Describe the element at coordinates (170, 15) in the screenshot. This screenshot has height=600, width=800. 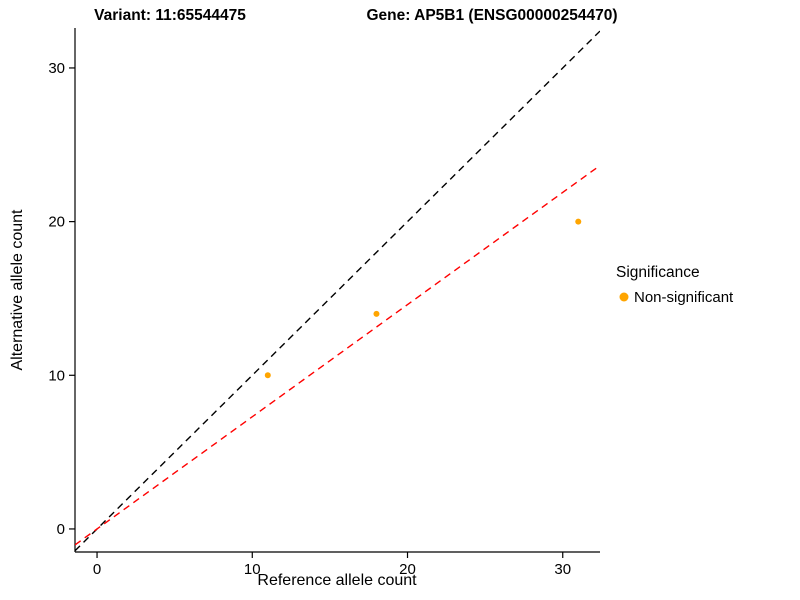
I see `plot-title-variant: Variant: 11:65544475` at that location.